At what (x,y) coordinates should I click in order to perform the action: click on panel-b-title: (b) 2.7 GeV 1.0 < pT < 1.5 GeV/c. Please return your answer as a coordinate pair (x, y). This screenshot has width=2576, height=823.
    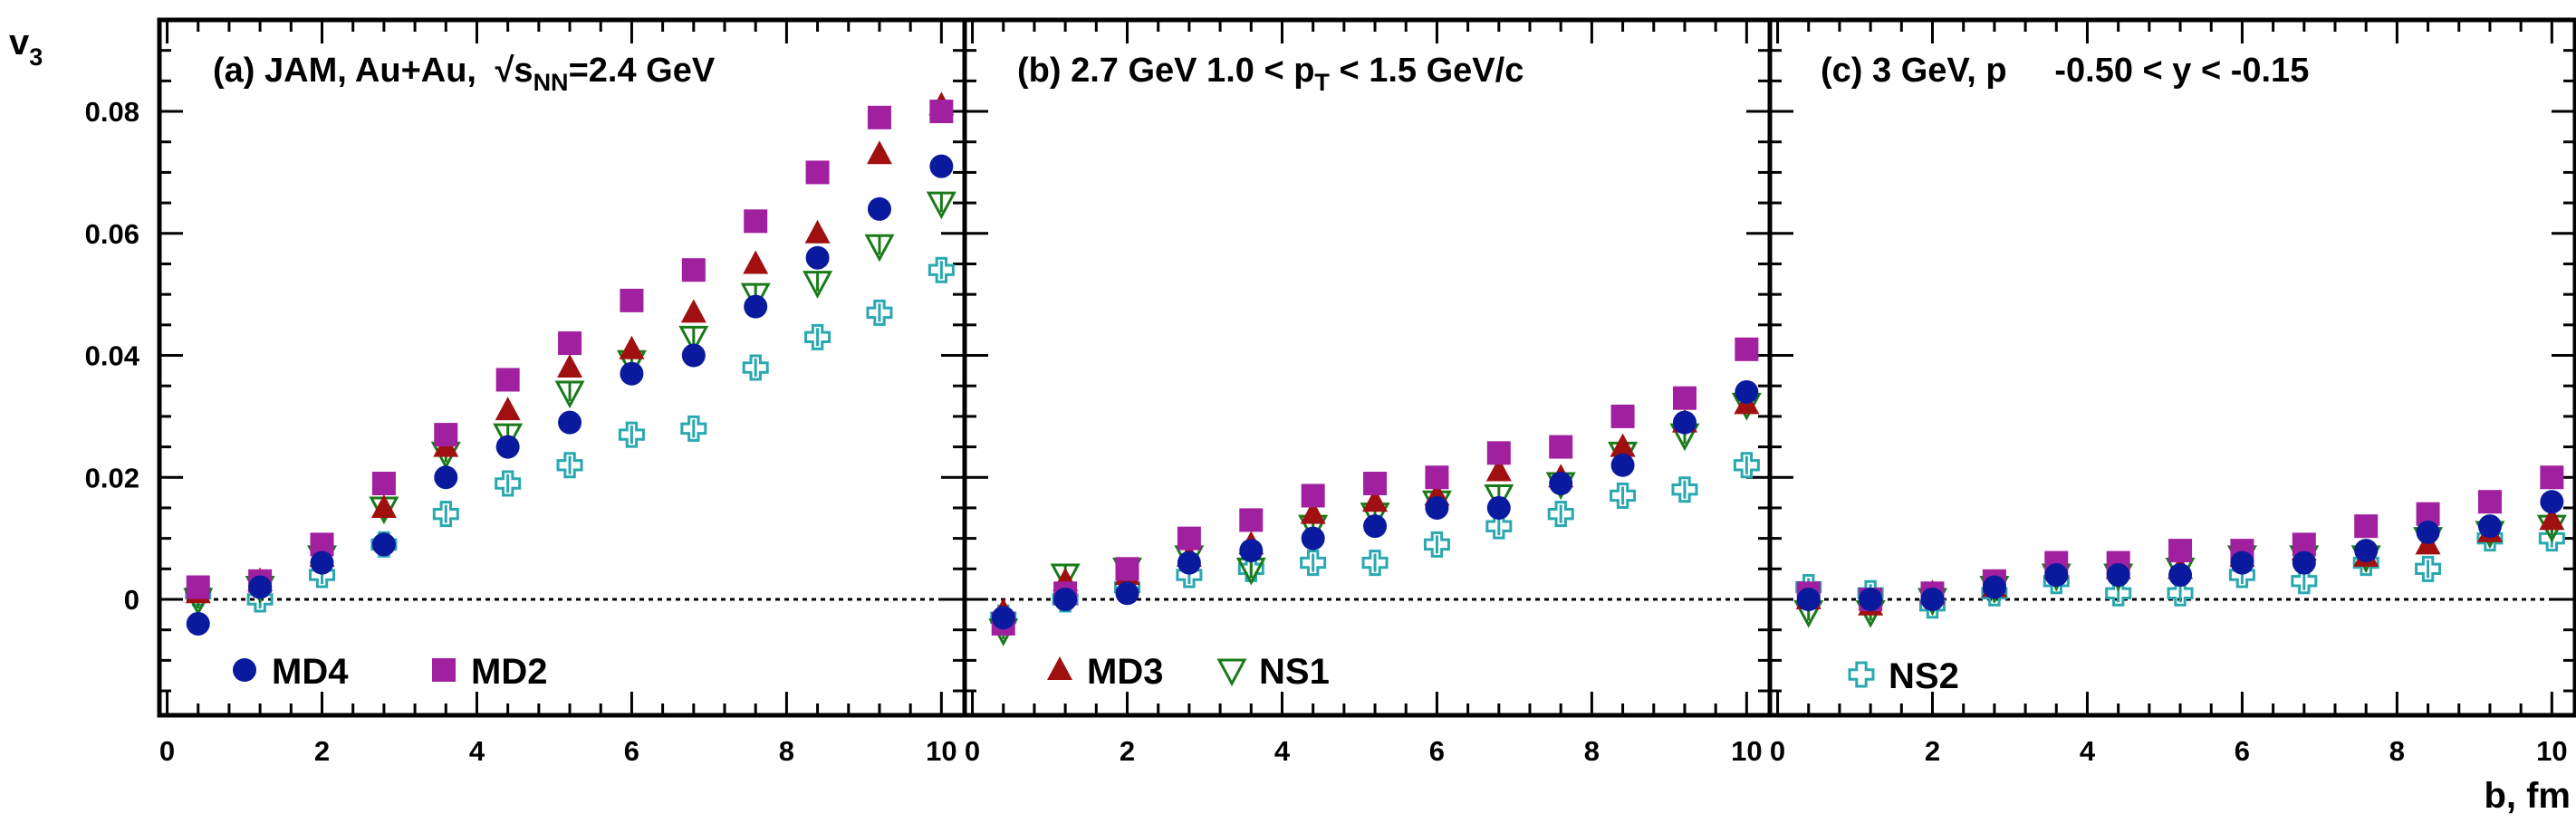
    Looking at the image, I should click on (1270, 74).